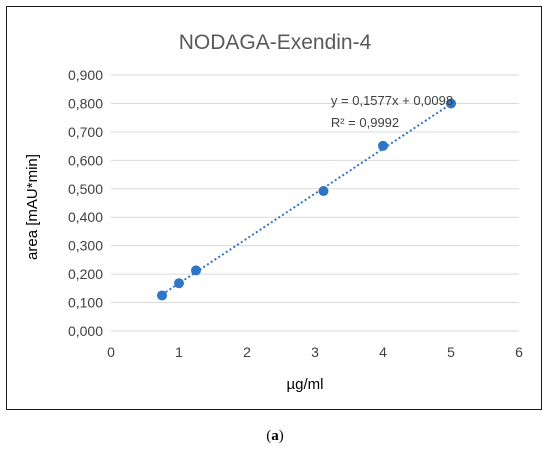 The height and width of the screenshot is (452, 550). I want to click on x-tick-label: 5, so click(451, 352).